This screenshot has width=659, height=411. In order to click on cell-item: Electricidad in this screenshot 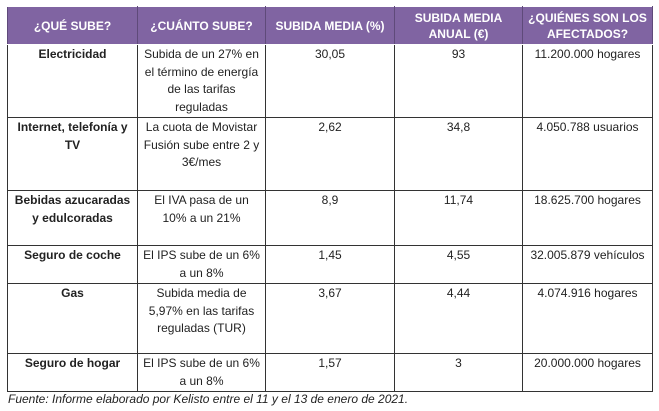, I will do `click(72, 81)`.